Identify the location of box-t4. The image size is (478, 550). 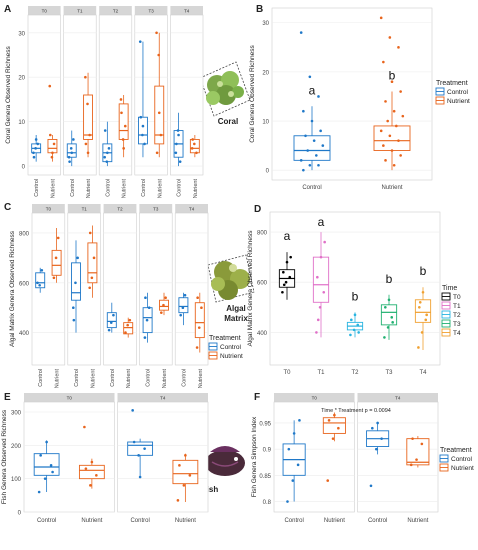
(423, 318).